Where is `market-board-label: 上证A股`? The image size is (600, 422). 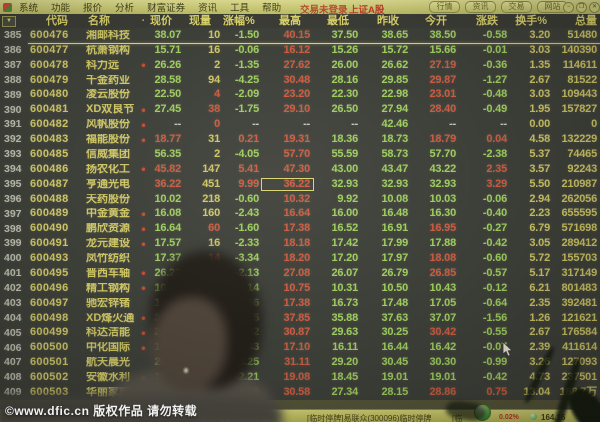
market-board-label: 上证A股 is located at coordinates (367, 10).